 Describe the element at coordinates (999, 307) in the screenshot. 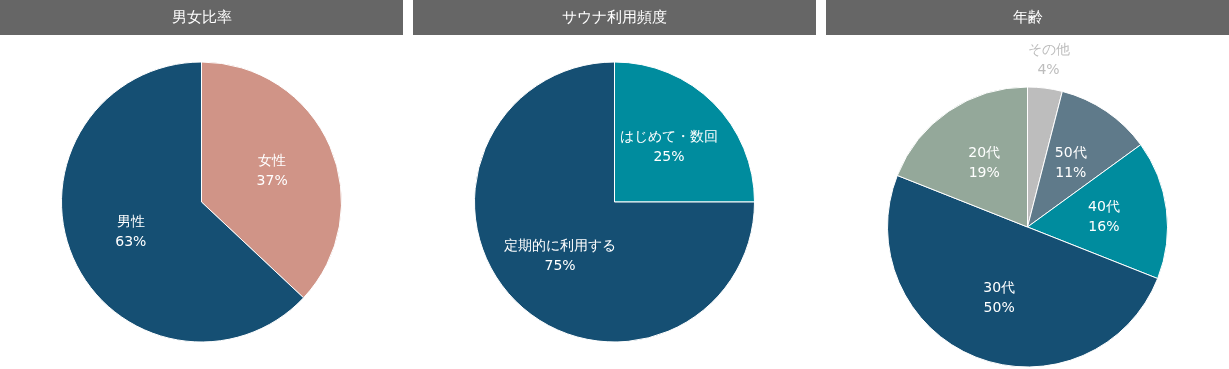

I see `data-label: 50%` at that location.